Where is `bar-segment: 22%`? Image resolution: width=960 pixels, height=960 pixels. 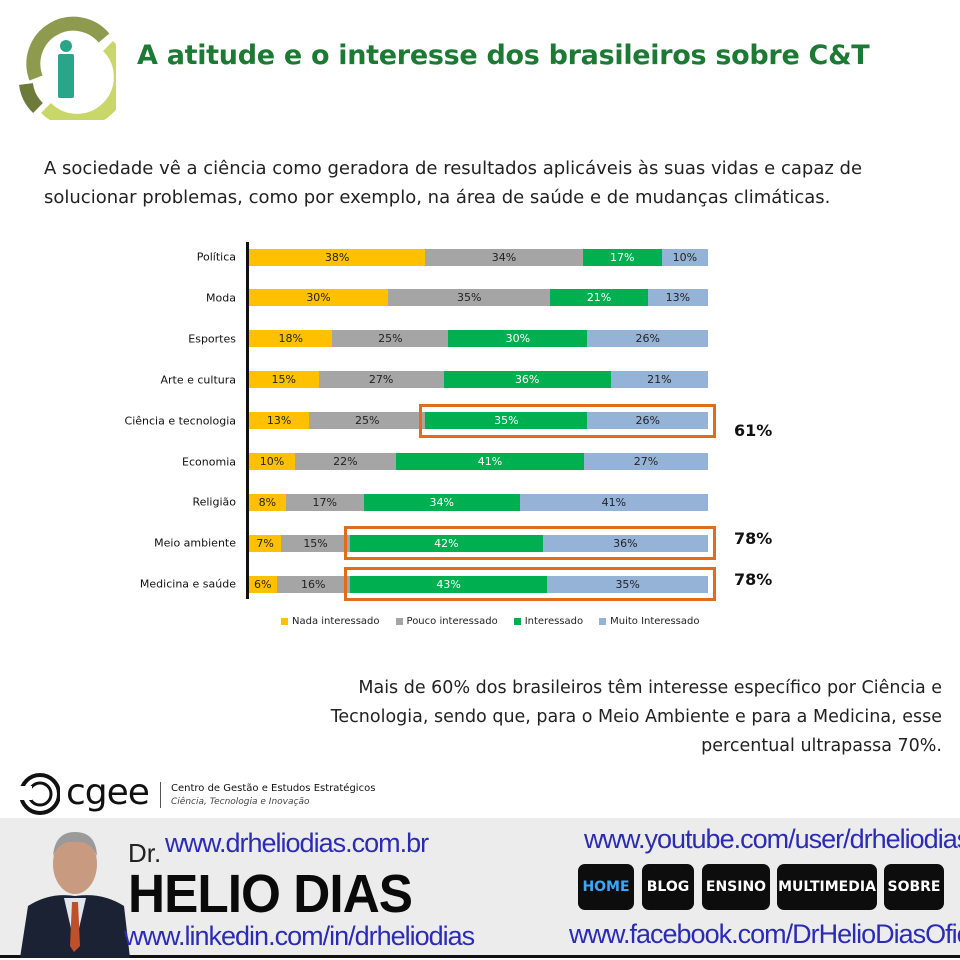 bar-segment: 22% is located at coordinates (345, 461).